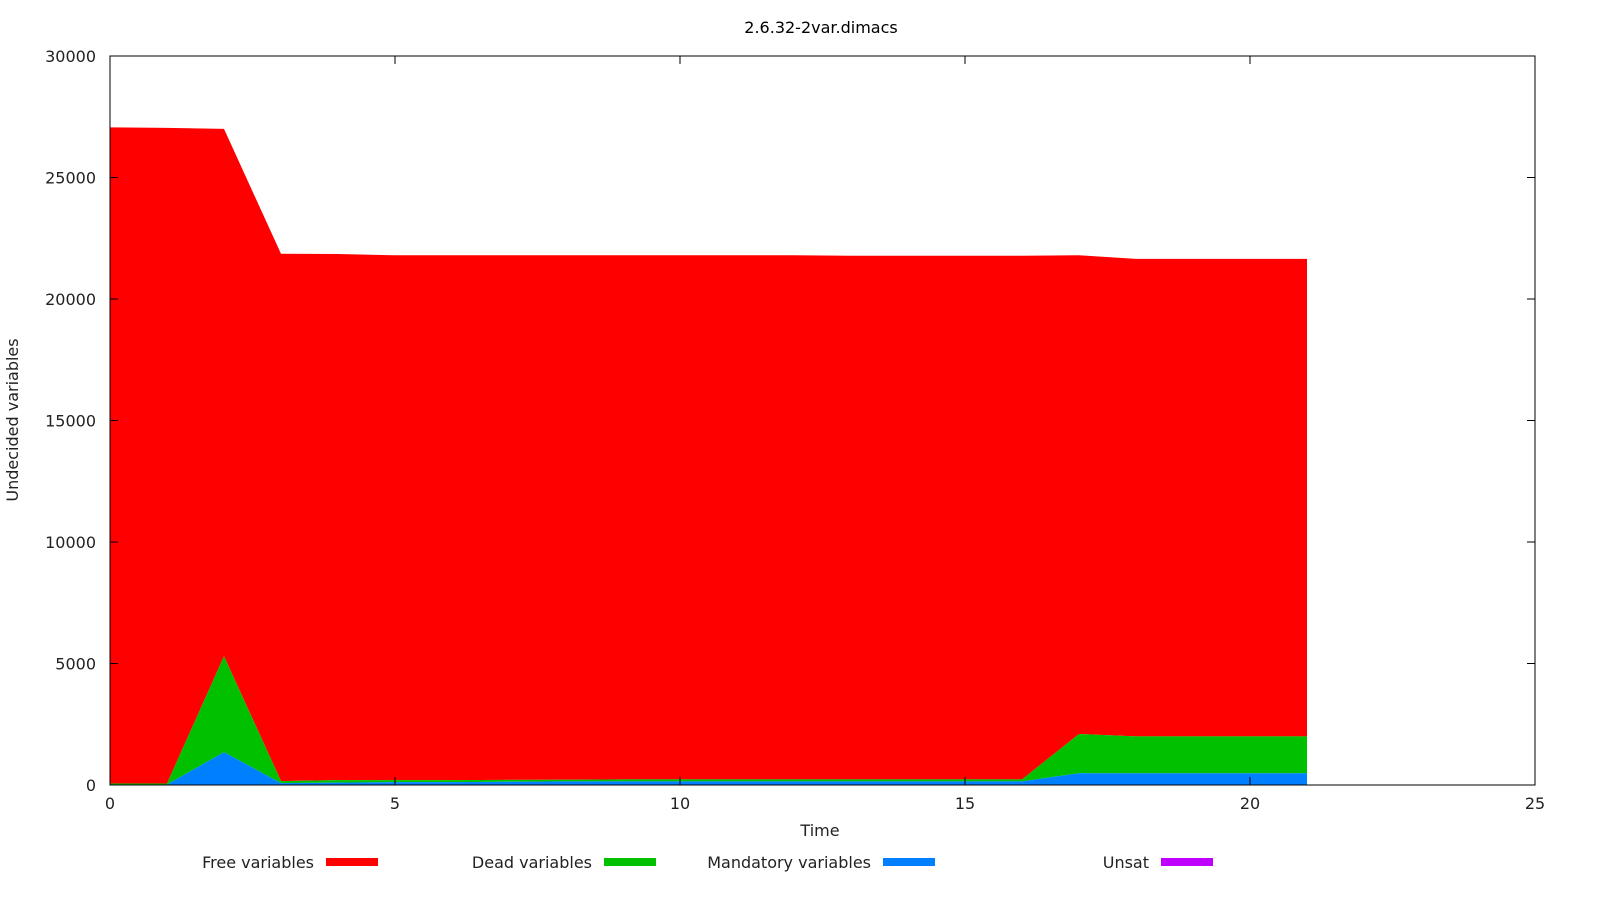 The height and width of the screenshot is (900, 1600). What do you see at coordinates (708, 720) in the screenshot?
I see `series-area-dead-variables` at bounding box center [708, 720].